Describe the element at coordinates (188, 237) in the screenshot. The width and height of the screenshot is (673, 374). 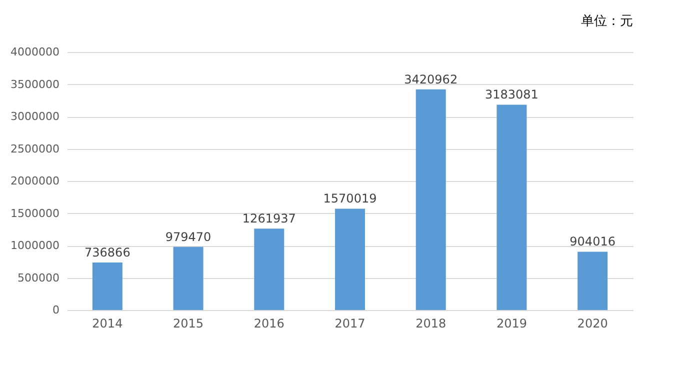
I see `data-label: 979470` at that location.